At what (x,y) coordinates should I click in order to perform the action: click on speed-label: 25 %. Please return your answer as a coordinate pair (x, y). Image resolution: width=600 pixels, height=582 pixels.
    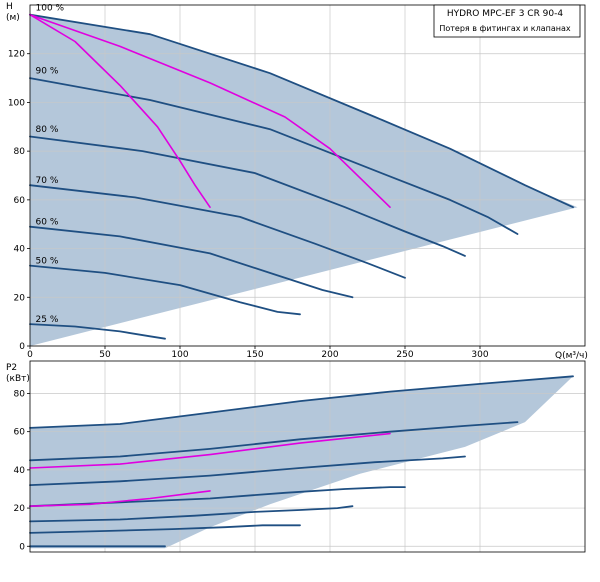
    Looking at the image, I should click on (47, 320).